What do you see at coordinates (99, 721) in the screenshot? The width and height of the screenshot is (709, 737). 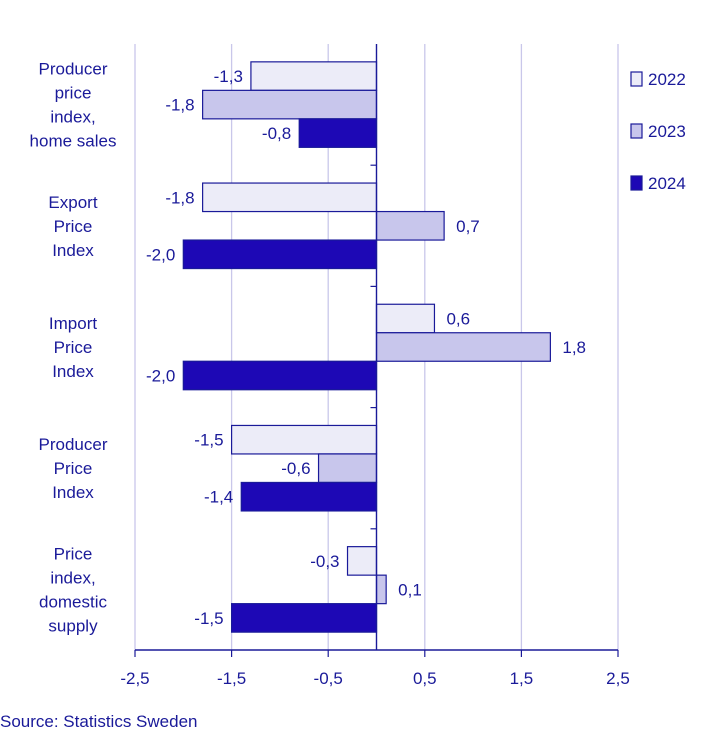 I see `source-note: Source: Statistics Sweden` at bounding box center [99, 721].